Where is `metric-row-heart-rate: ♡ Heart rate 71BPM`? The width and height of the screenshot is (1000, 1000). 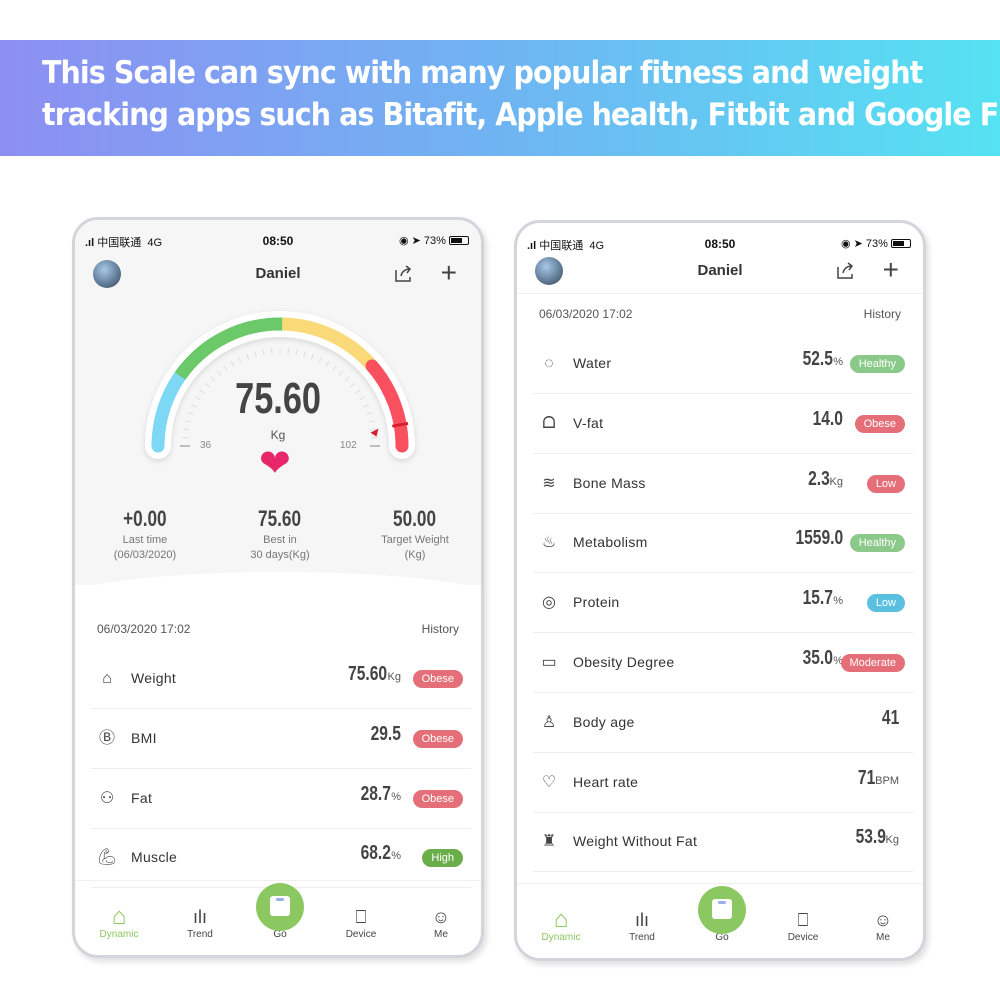 metric-row-heart-rate: ♡ Heart rate 71BPM is located at coordinates (723, 783).